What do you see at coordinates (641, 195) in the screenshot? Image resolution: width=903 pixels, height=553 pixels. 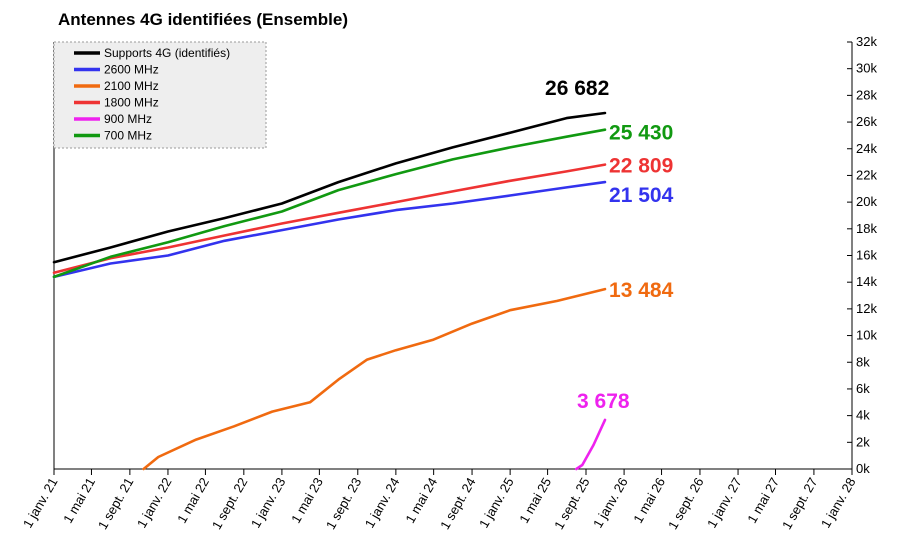 I see `series-end-value-label: 21 504` at bounding box center [641, 195].